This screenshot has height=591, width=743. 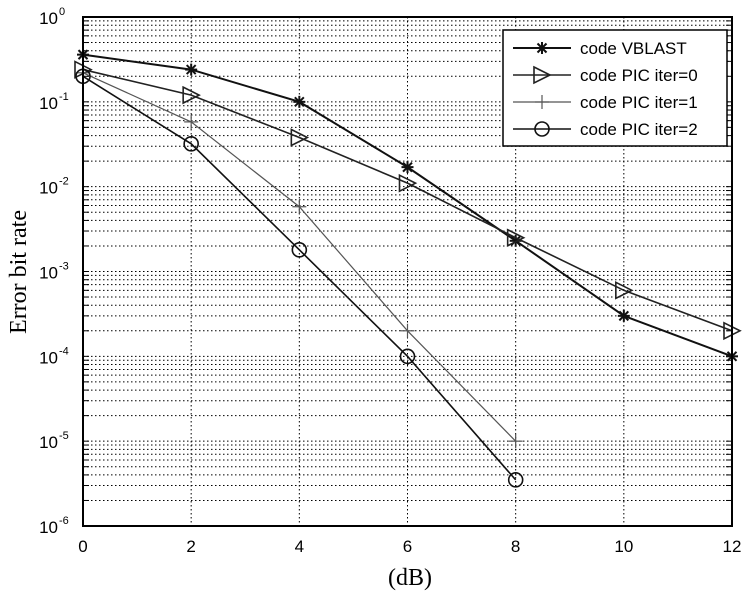 I want to click on x-tick-label: 6, so click(x=407, y=546).